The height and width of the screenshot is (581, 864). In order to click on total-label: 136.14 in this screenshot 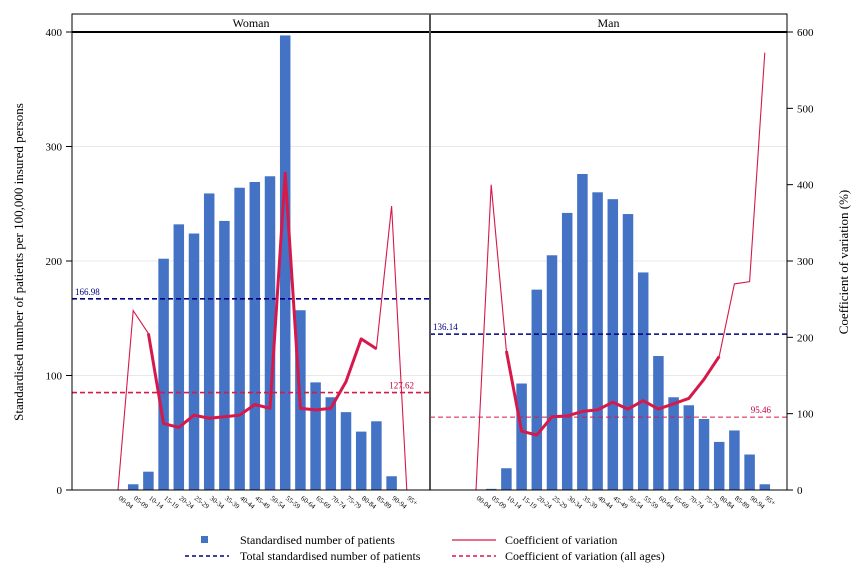, I will do `click(445, 327)`.